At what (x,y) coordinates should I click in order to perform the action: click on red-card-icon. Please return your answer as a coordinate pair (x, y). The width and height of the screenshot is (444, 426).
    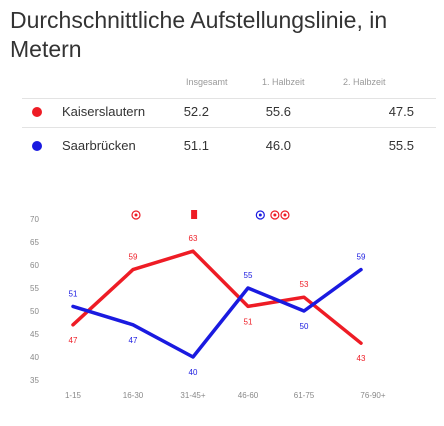
    Looking at the image, I should click on (194, 214).